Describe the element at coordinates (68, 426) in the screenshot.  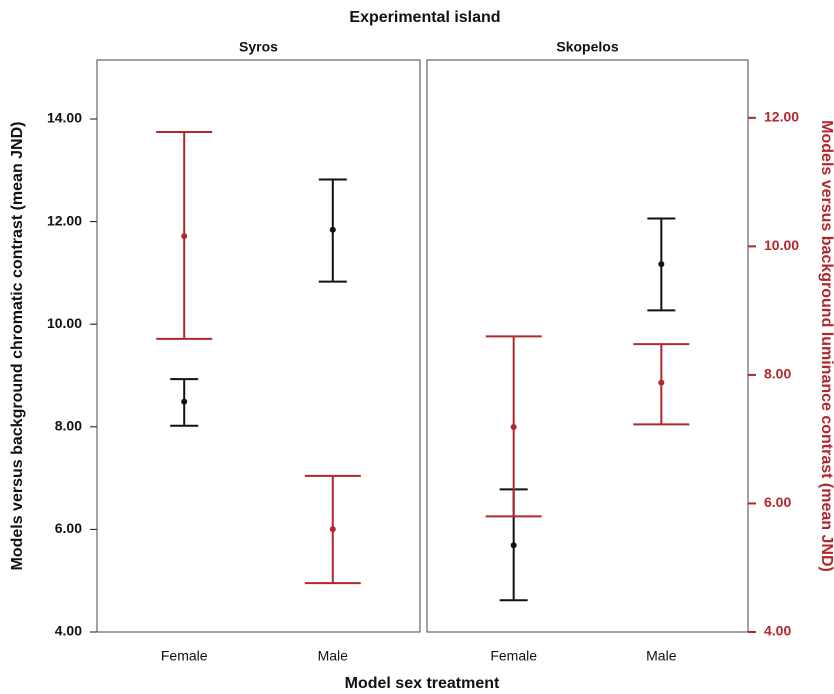
I see `y-tick-label: 8.00` at that location.